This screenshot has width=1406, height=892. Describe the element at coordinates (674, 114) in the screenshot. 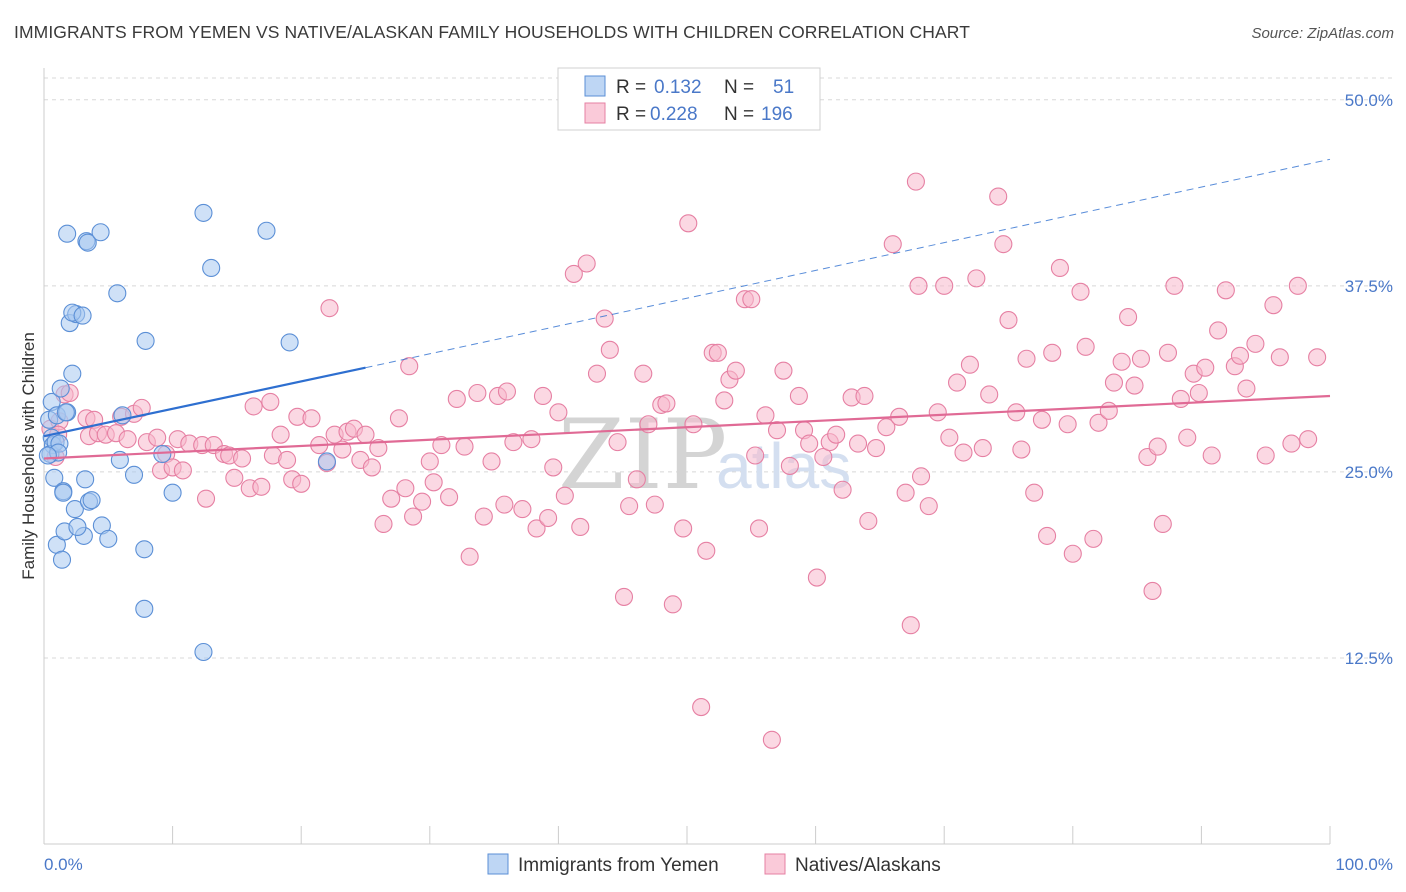

I see `legend-r-value-natives: 0.228` at that location.